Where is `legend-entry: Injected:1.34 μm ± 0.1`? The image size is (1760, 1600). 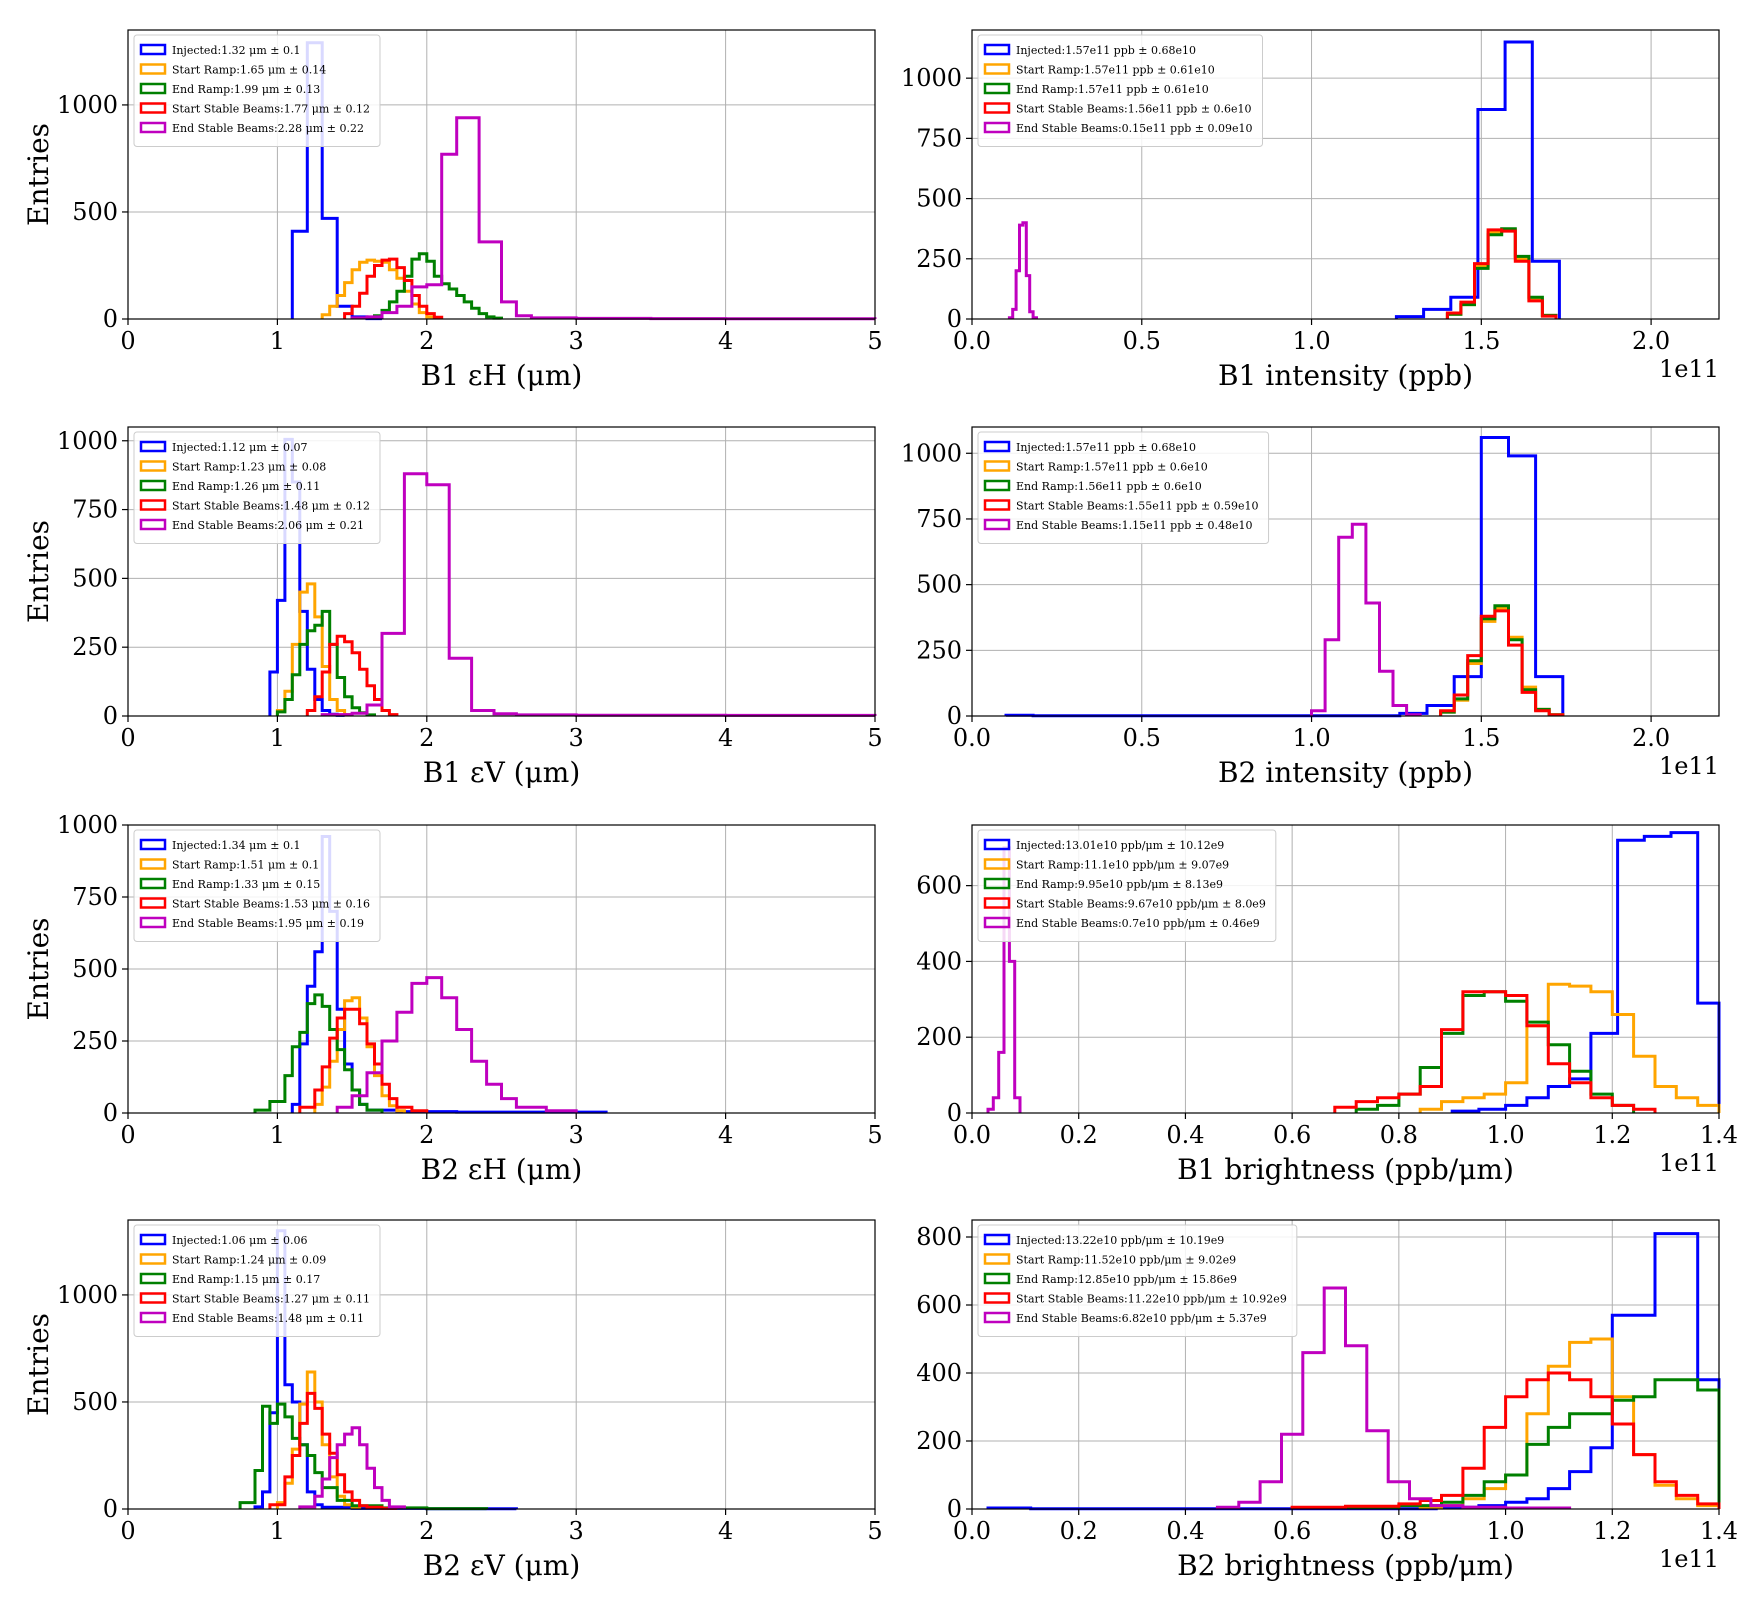 legend-entry: Injected:1.34 μm ± 0.1 is located at coordinates (236, 845).